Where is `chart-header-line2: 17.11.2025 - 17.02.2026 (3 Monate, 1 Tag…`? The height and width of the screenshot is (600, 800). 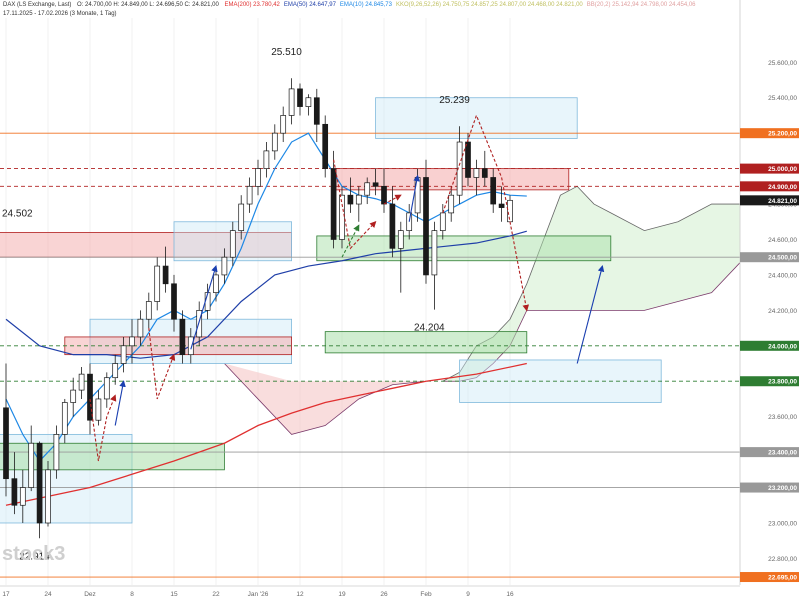
chart-header-line2: 17.11.2025 - 17.02.2026 (3 Monate, 1 Tag… is located at coordinates (62, 14).